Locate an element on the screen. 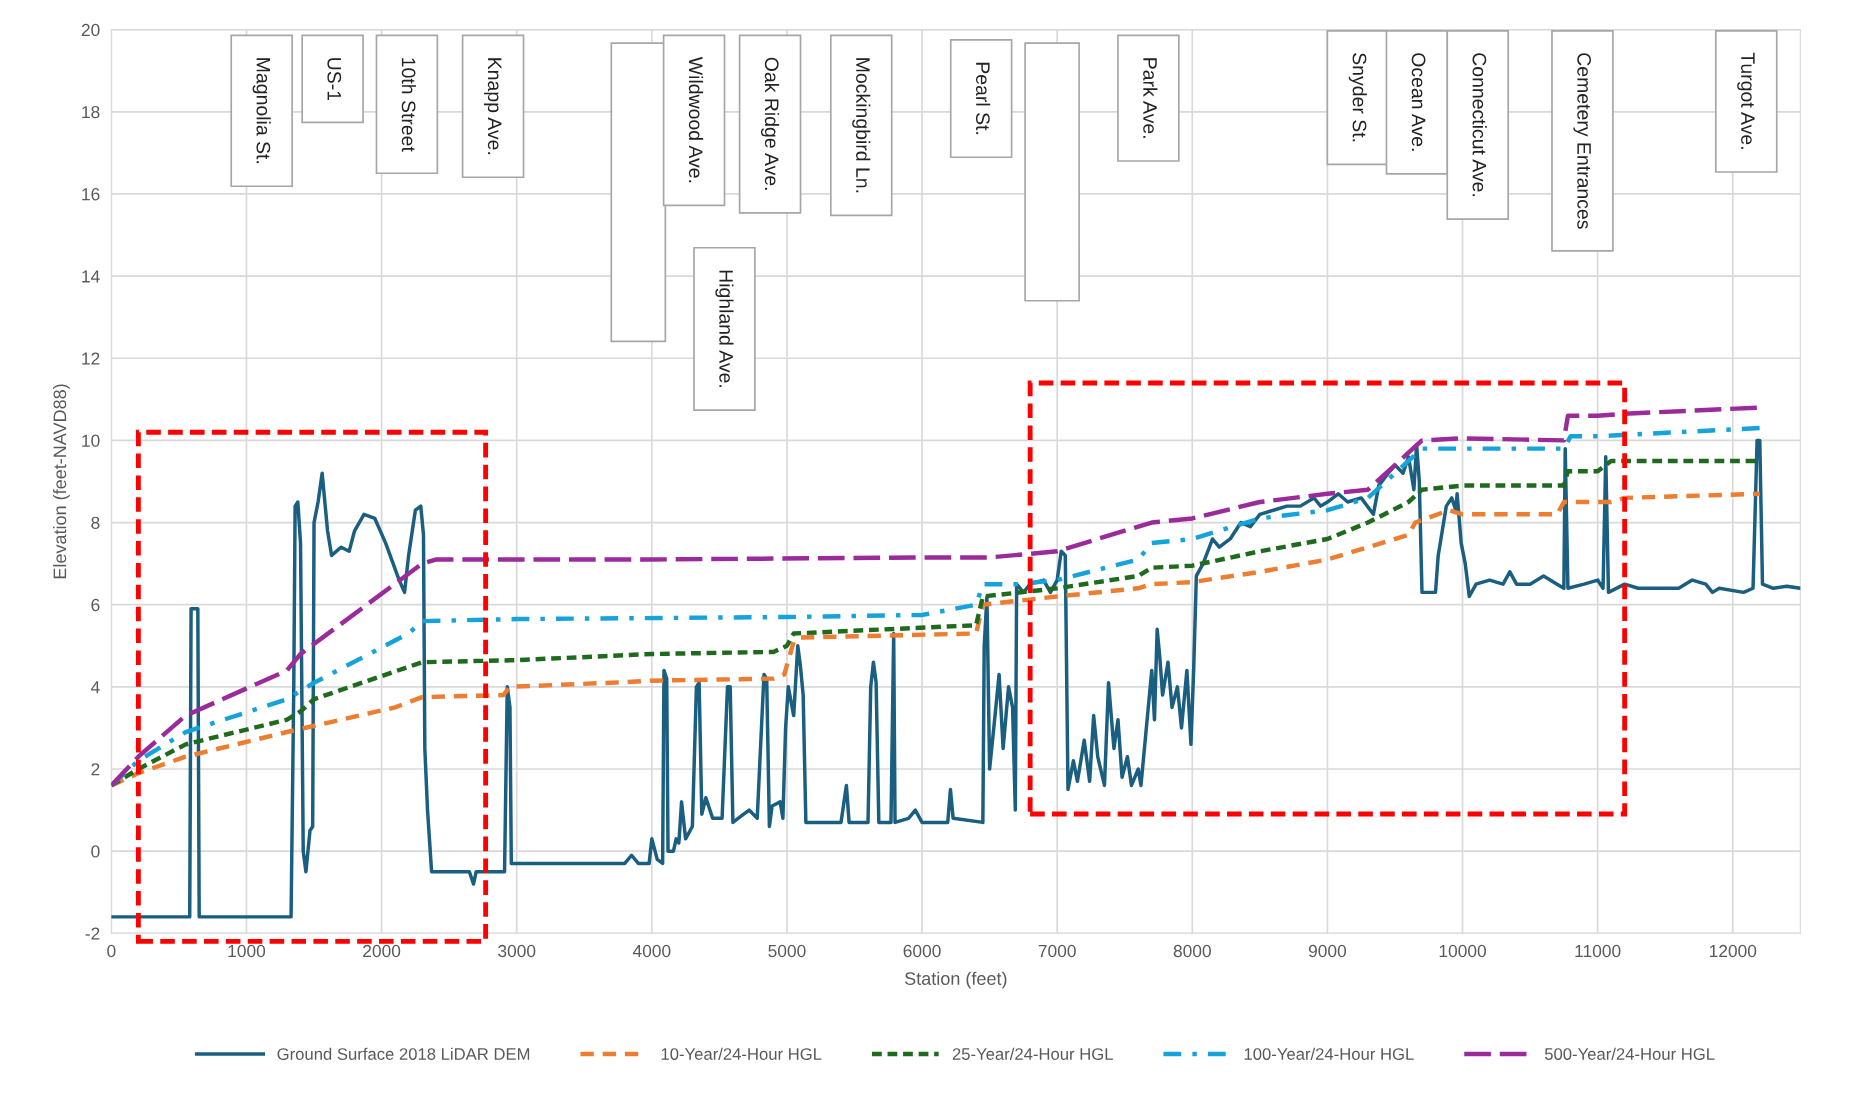 The height and width of the screenshot is (1098, 1856). annotation: Highland Ave. is located at coordinates (724, 328).